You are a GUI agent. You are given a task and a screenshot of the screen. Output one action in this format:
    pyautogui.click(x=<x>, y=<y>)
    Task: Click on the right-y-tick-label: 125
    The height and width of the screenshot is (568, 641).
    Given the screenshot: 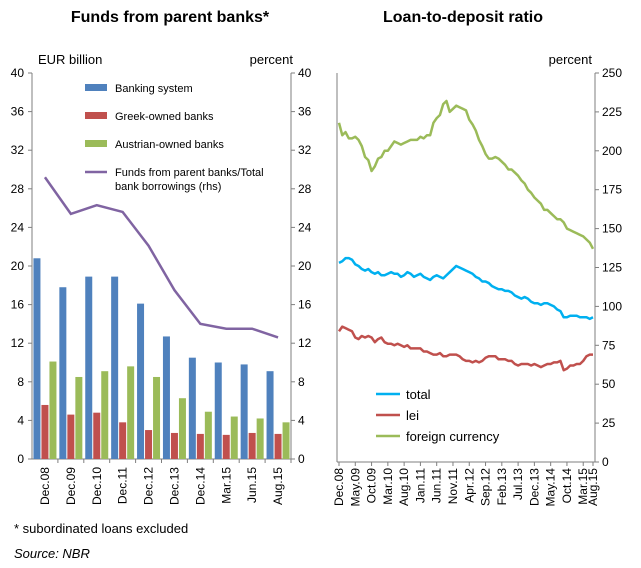 What is the action you would take?
    pyautogui.click(x=612, y=268)
    